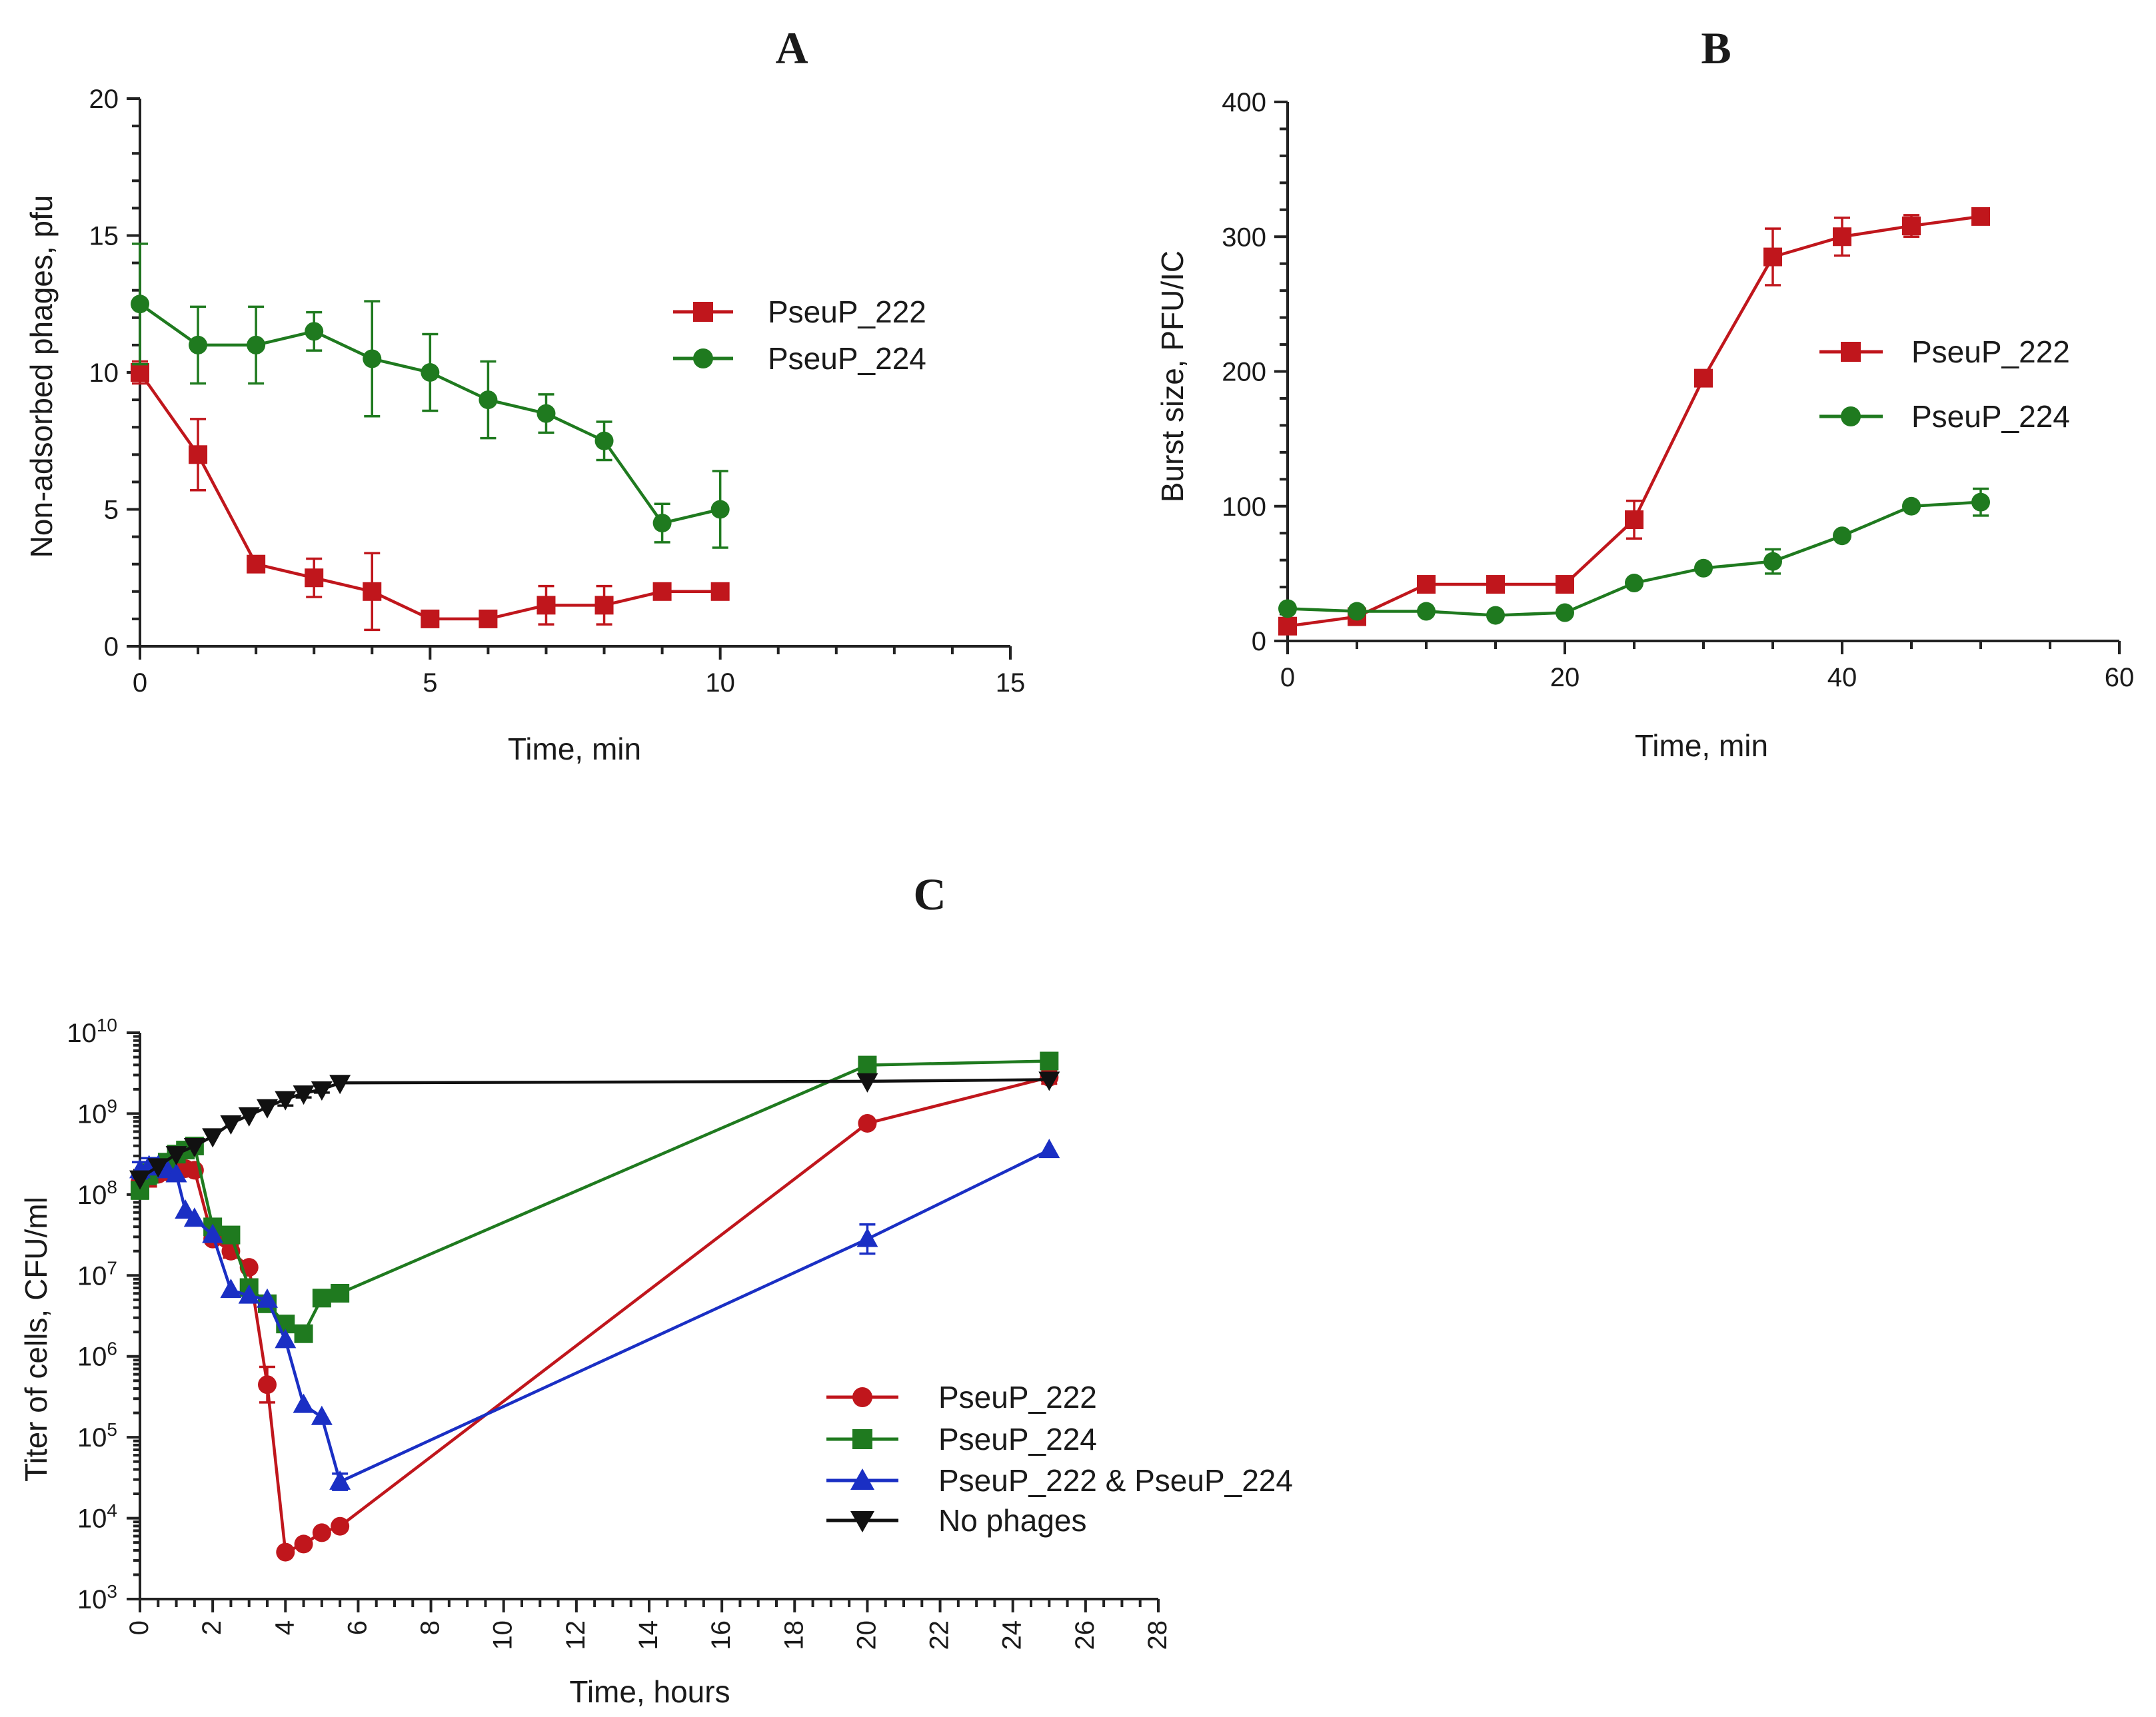 Image resolution: width=2156 pixels, height=1717 pixels. Describe the element at coordinates (648, 1635) in the screenshot. I see `panel-c-x-tick-label: 14` at that location.